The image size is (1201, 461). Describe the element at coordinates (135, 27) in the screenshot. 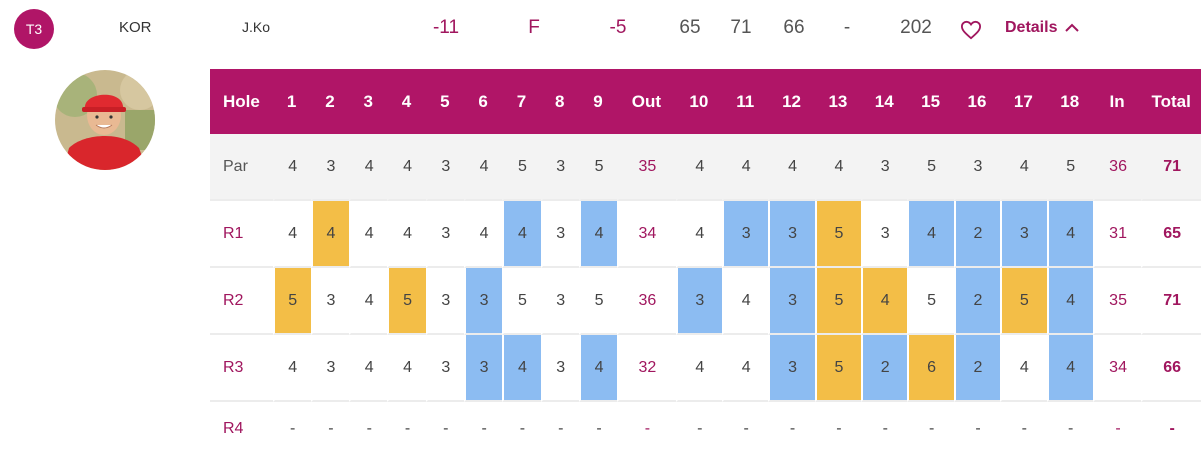

I see `country-code: KOR` at that location.